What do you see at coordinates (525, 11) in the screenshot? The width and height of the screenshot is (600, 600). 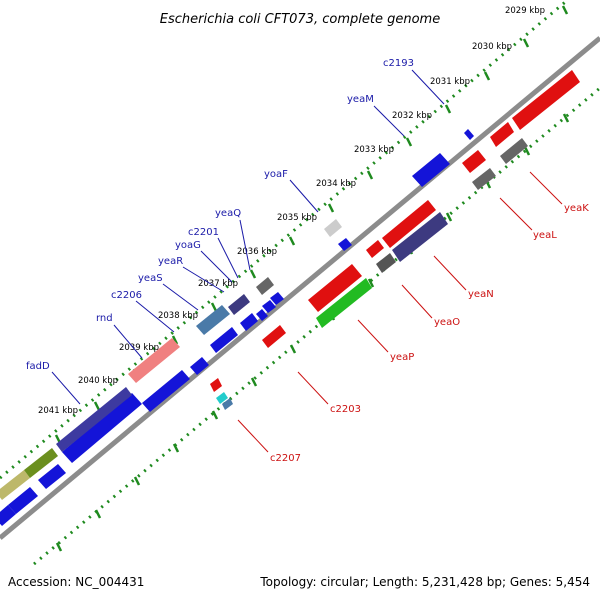 I see `kbp-label: 2029 kbp` at bounding box center [525, 11].